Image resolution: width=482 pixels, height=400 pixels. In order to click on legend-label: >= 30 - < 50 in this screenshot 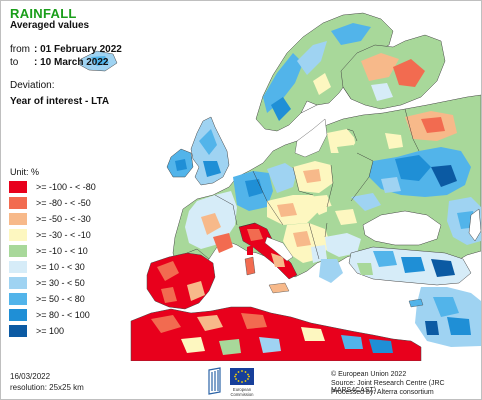, I will do `click(60, 283)`.